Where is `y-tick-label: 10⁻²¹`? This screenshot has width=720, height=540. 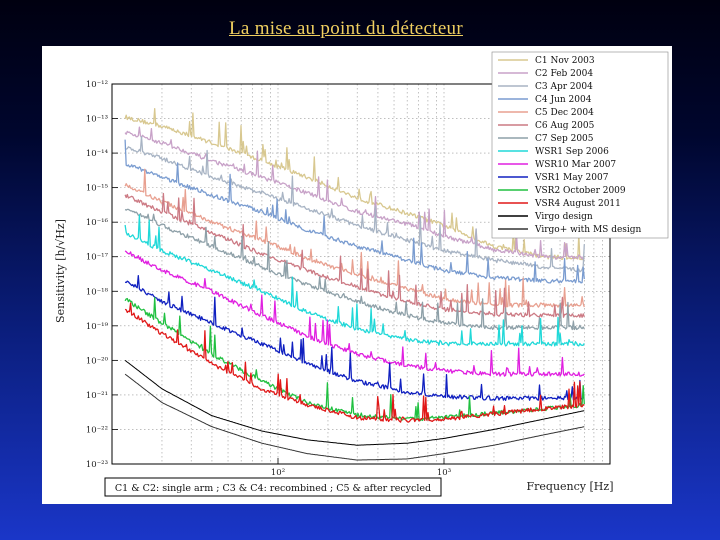 y-tick-label: 10⁻²¹ is located at coordinates (97, 396).